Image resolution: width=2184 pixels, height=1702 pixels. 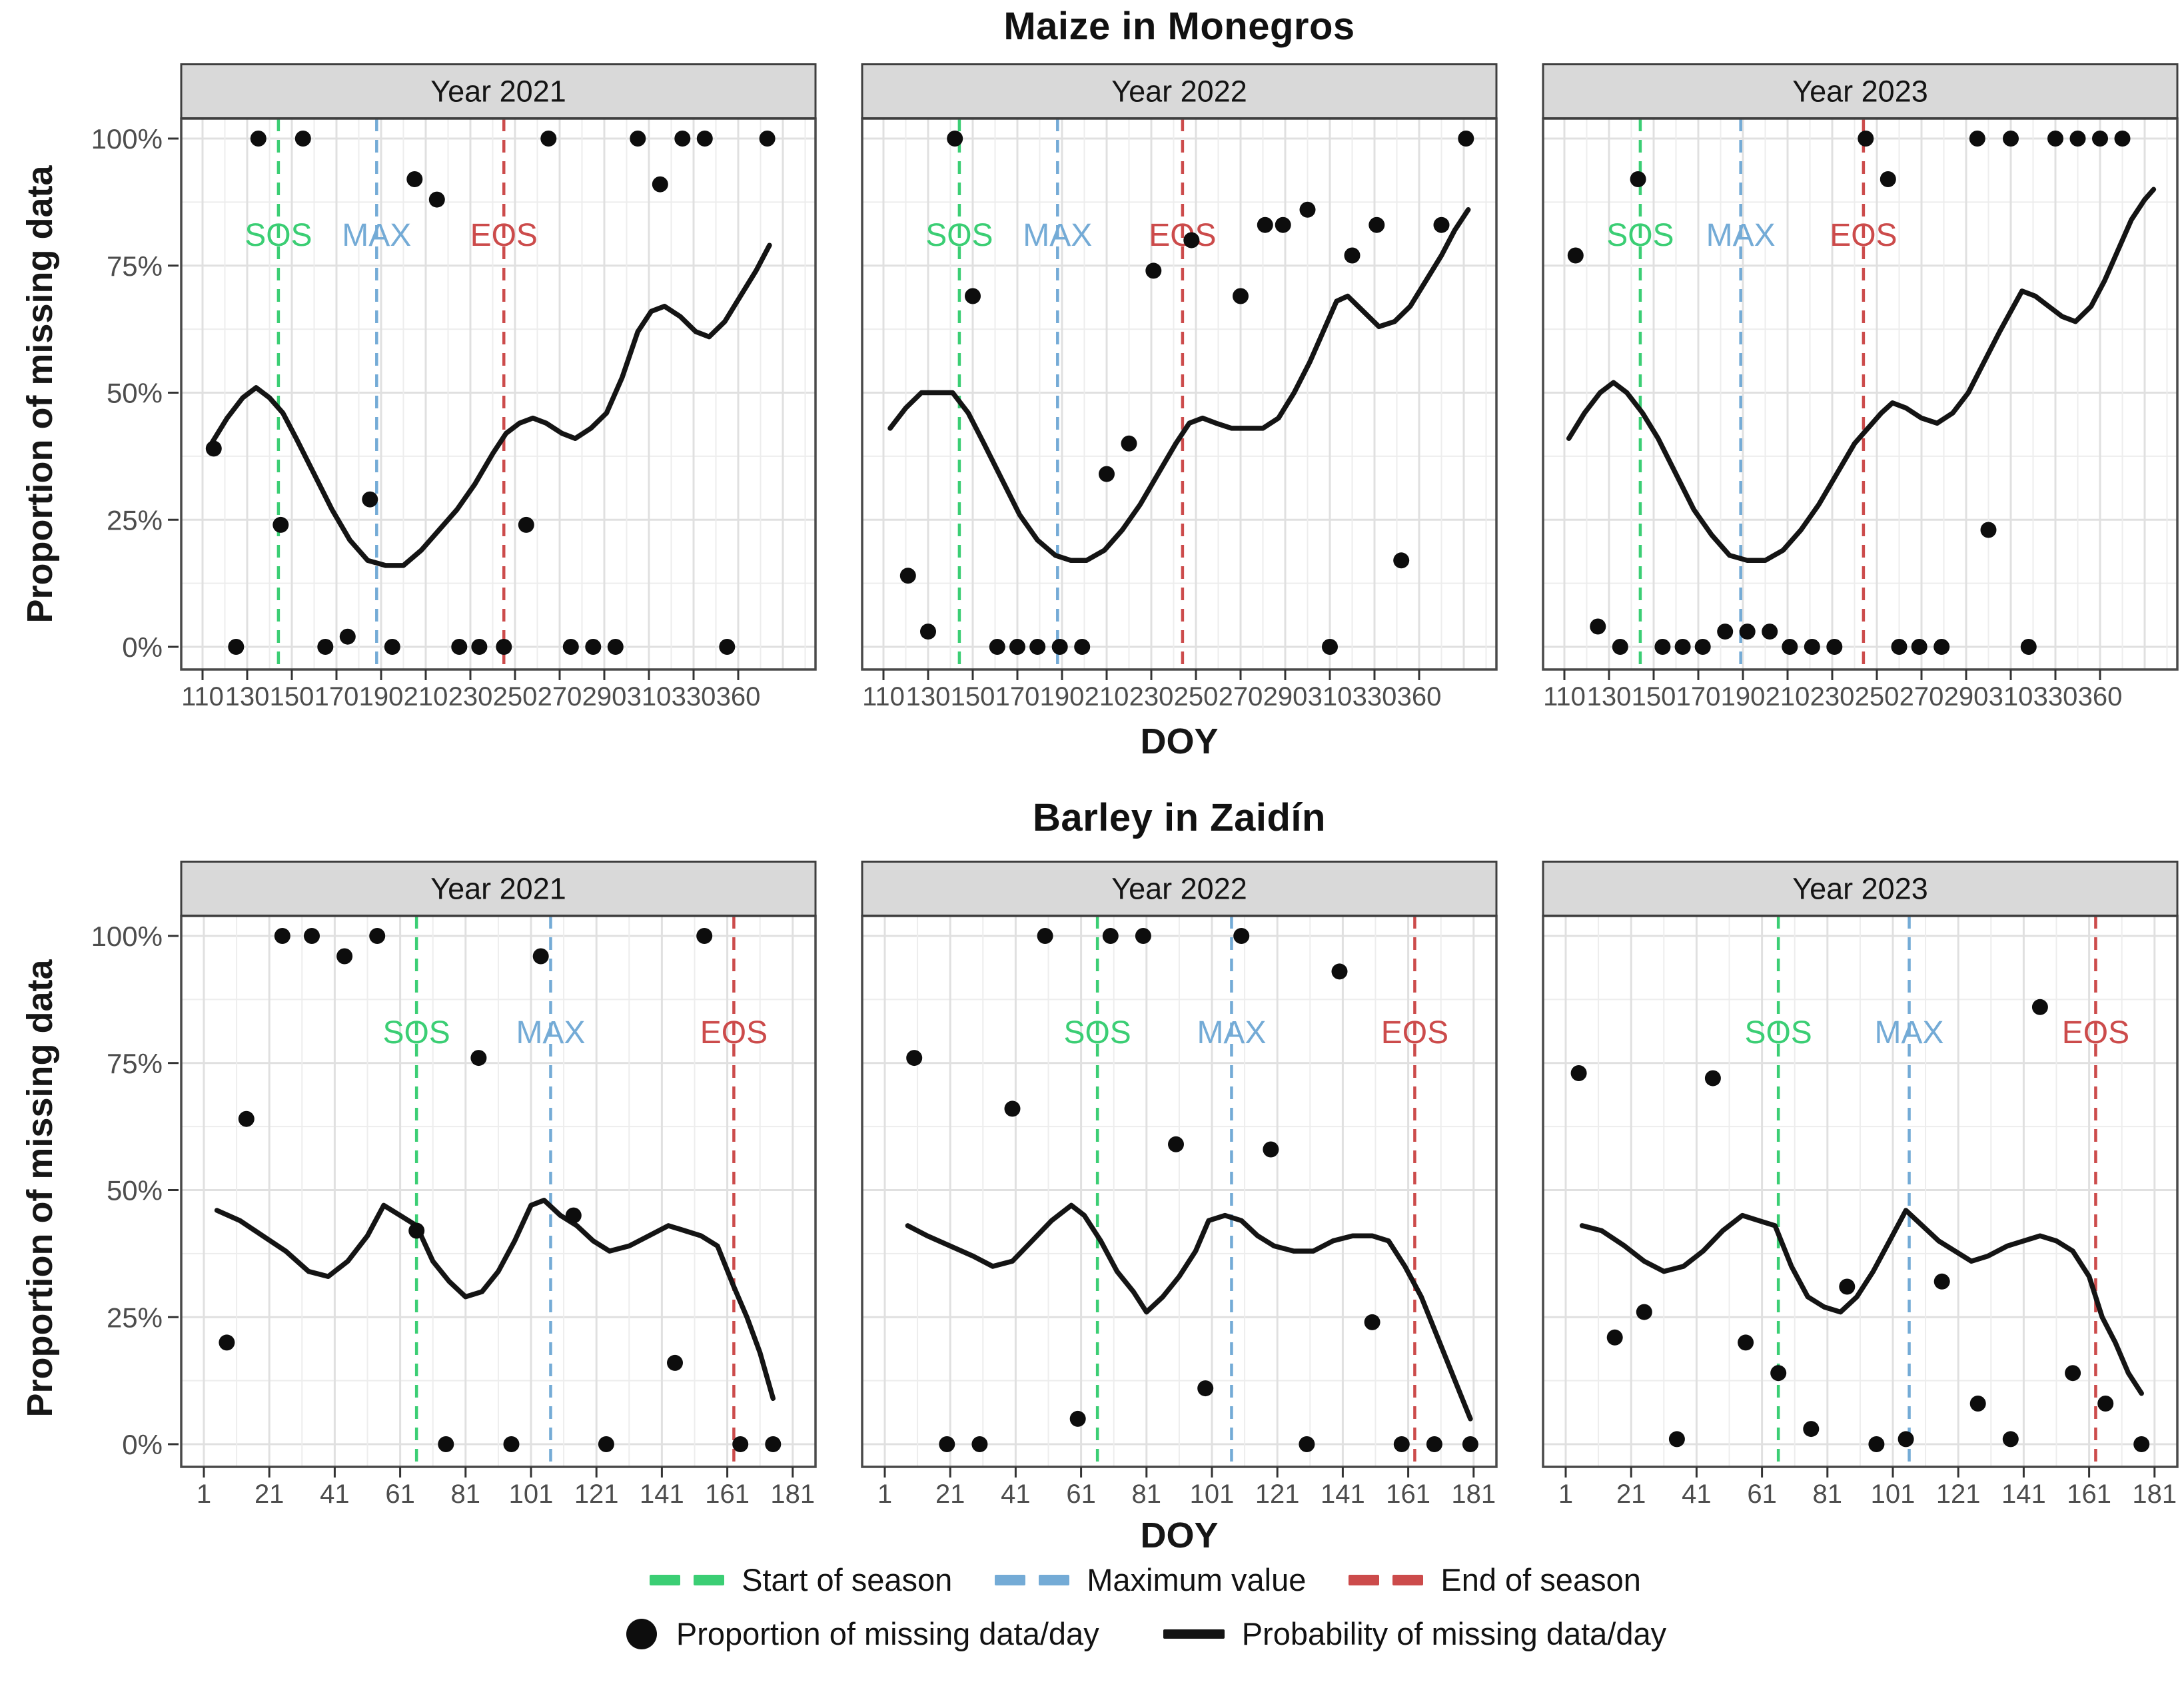 What do you see at coordinates (1179, 27) in the screenshot?
I see `maize-figure-title: Maize in Monegros` at bounding box center [1179, 27].